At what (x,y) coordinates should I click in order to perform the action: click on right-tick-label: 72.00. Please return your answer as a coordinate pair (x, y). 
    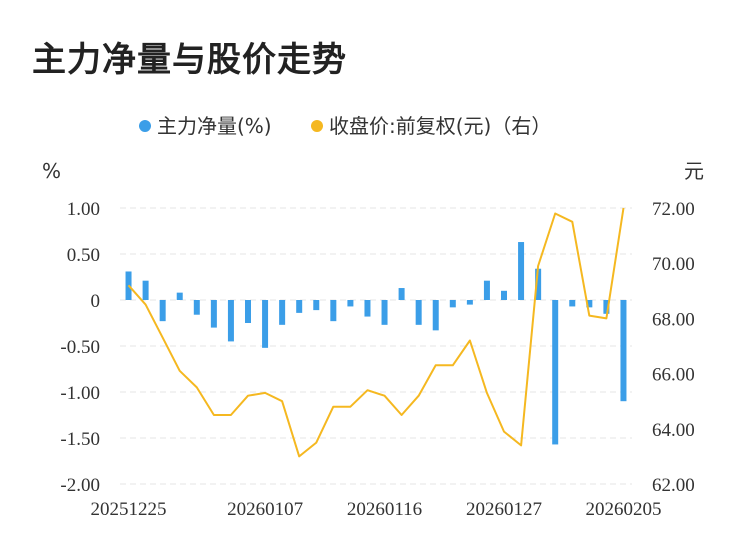
    Looking at the image, I should click on (673, 209).